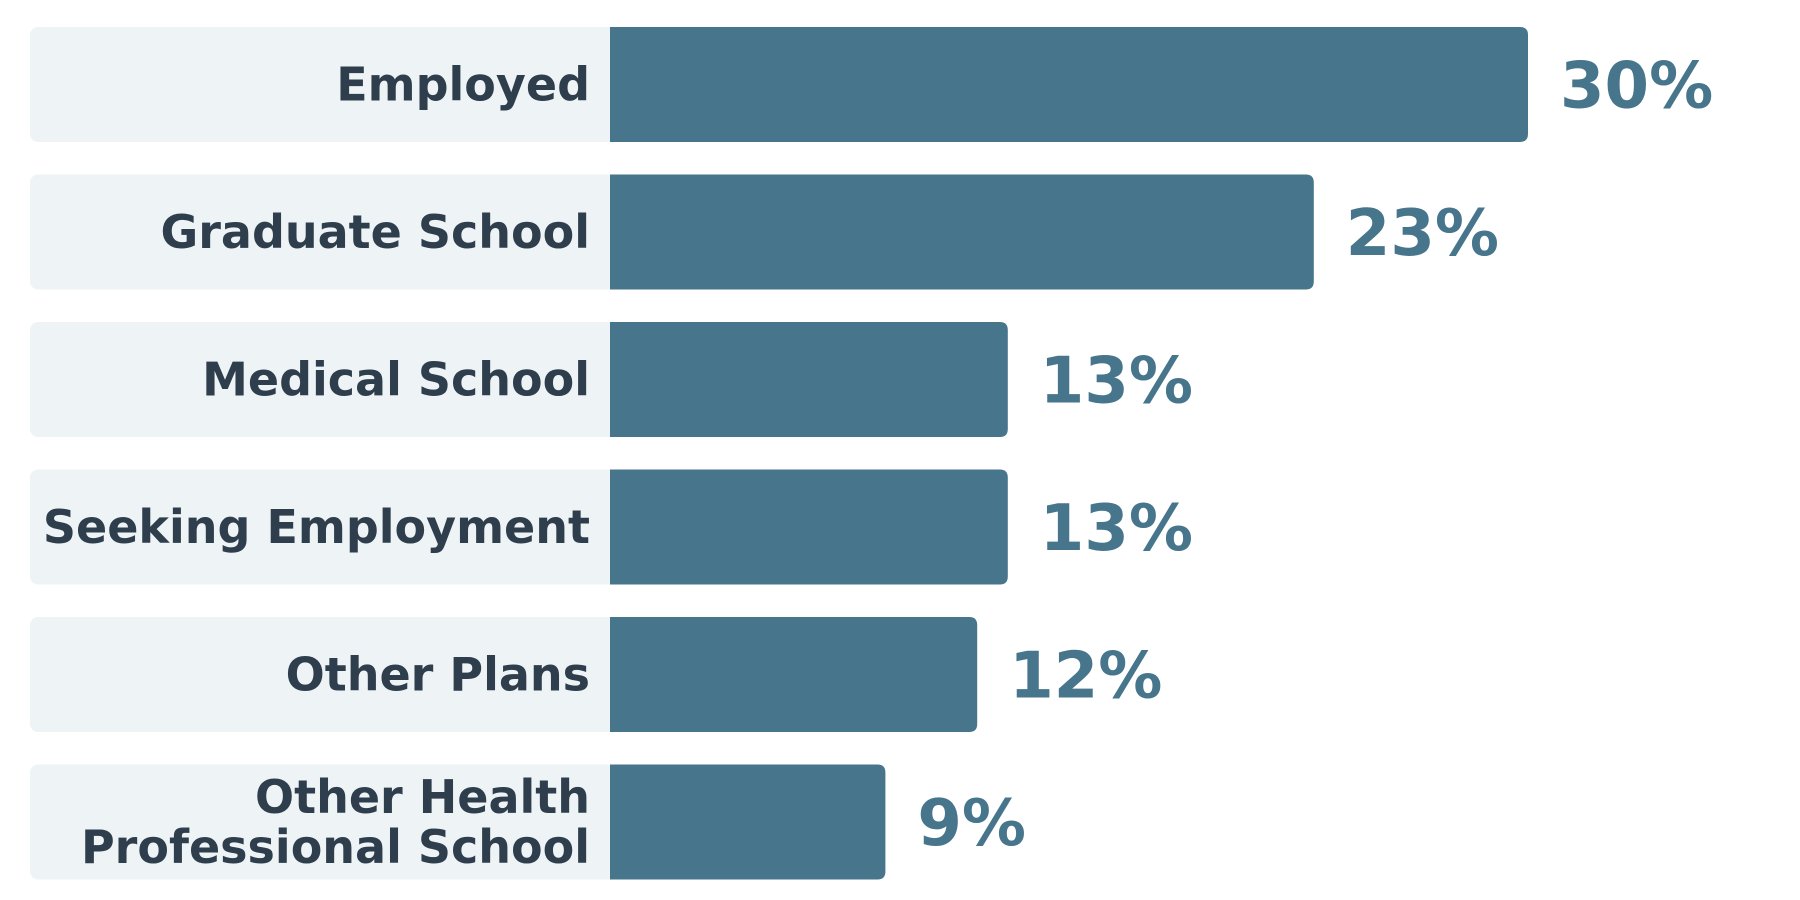 Image resolution: width=1800 pixels, height=900 pixels. I want to click on bar-row: Medical School 13%, so click(611, 379).